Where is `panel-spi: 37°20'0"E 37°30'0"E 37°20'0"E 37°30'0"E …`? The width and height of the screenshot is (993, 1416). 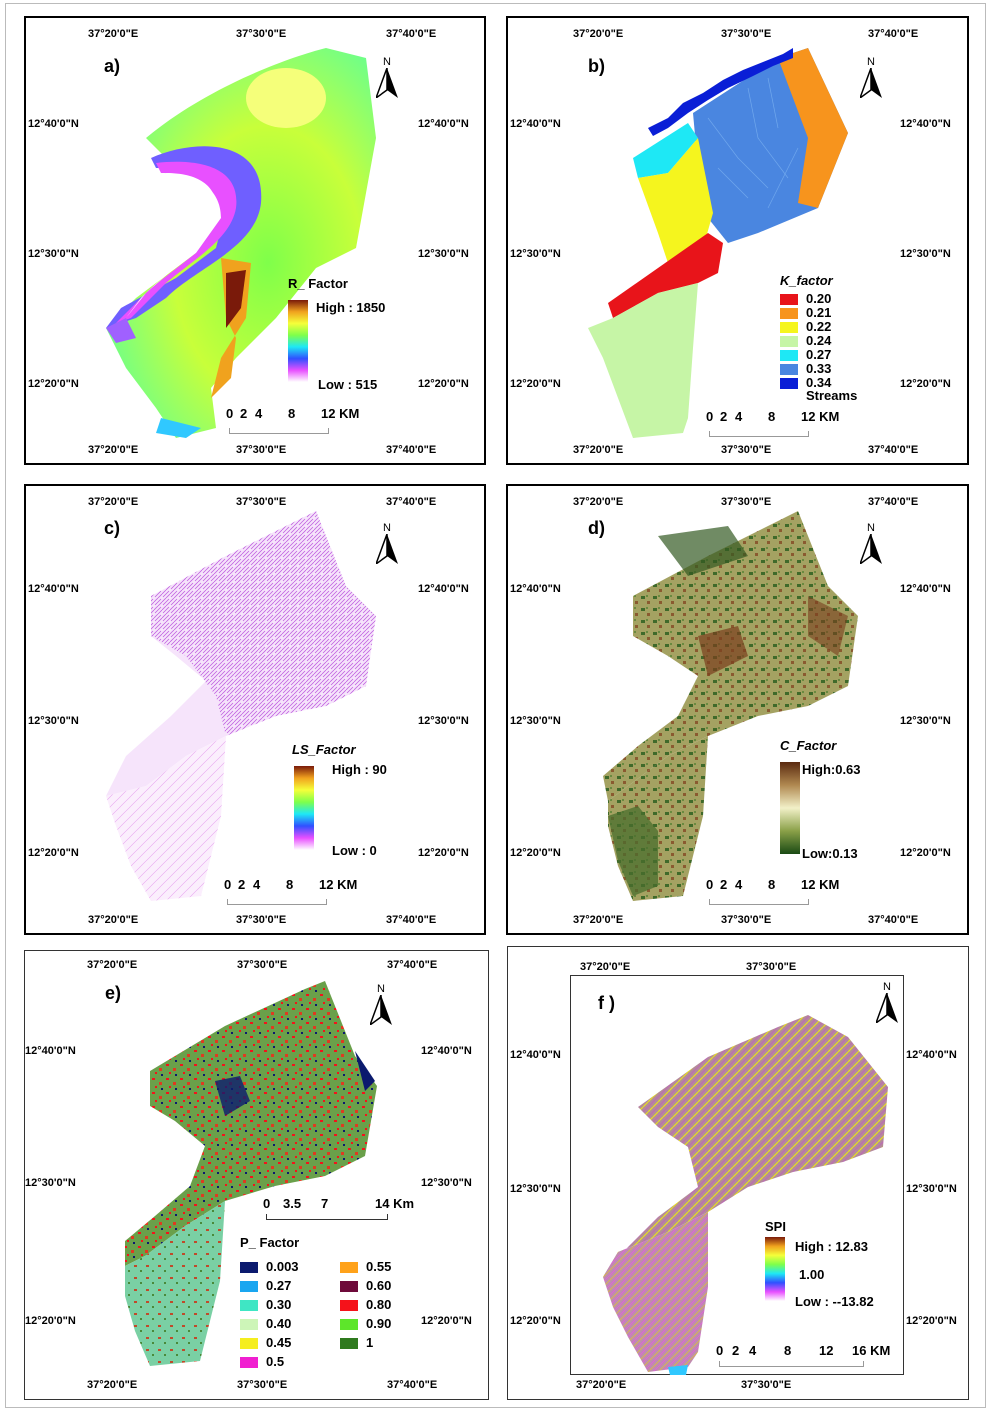 panel-spi: 37°20'0"E 37°30'0"E 37°20'0"E 37°30'0"E … is located at coordinates (738, 1173).